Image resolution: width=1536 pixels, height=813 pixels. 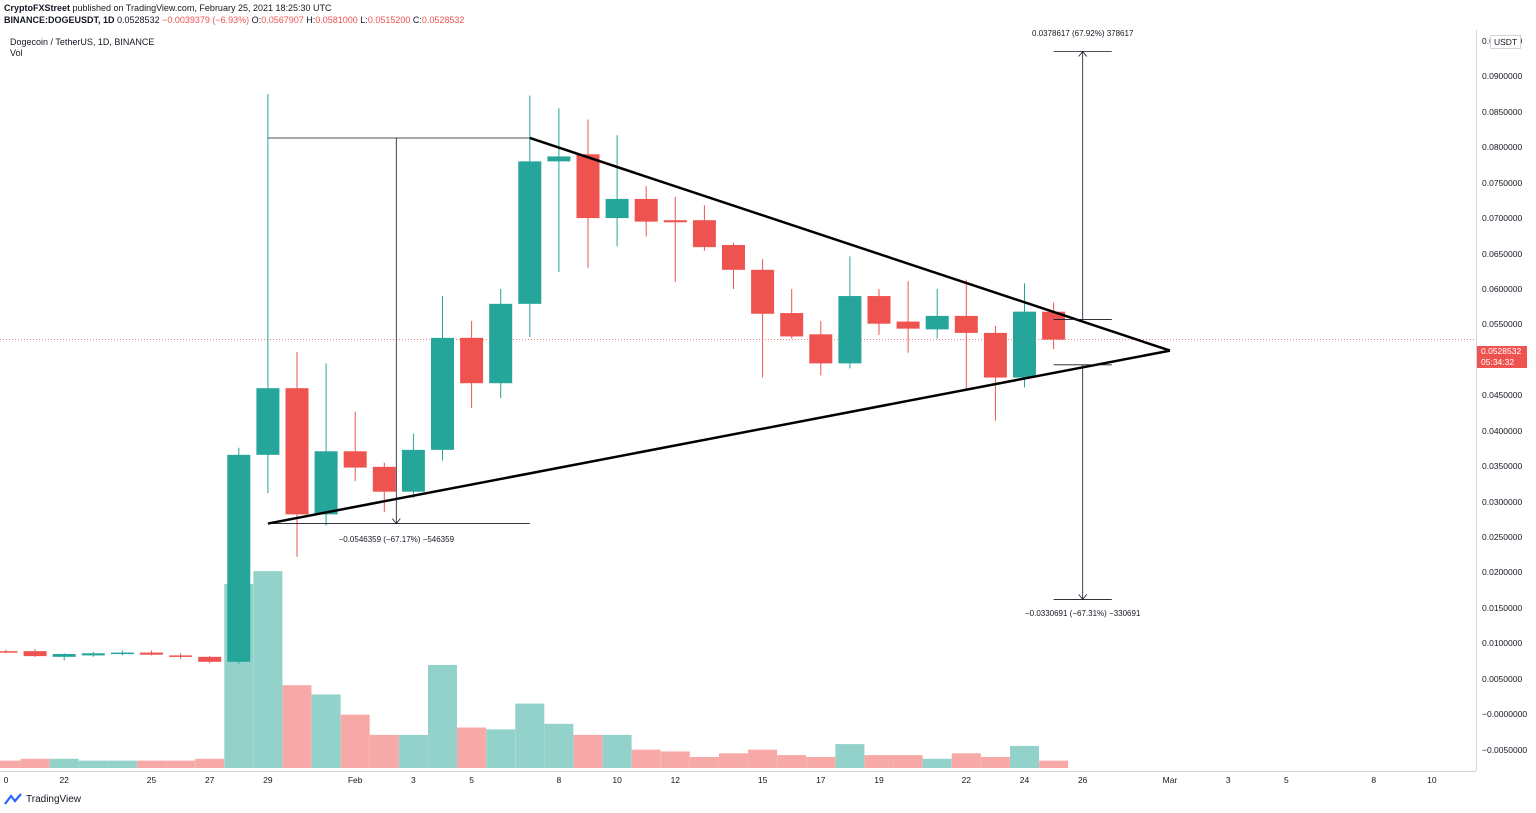 I want to click on publisher-name: CryptoFXStreet, so click(x=37, y=8).